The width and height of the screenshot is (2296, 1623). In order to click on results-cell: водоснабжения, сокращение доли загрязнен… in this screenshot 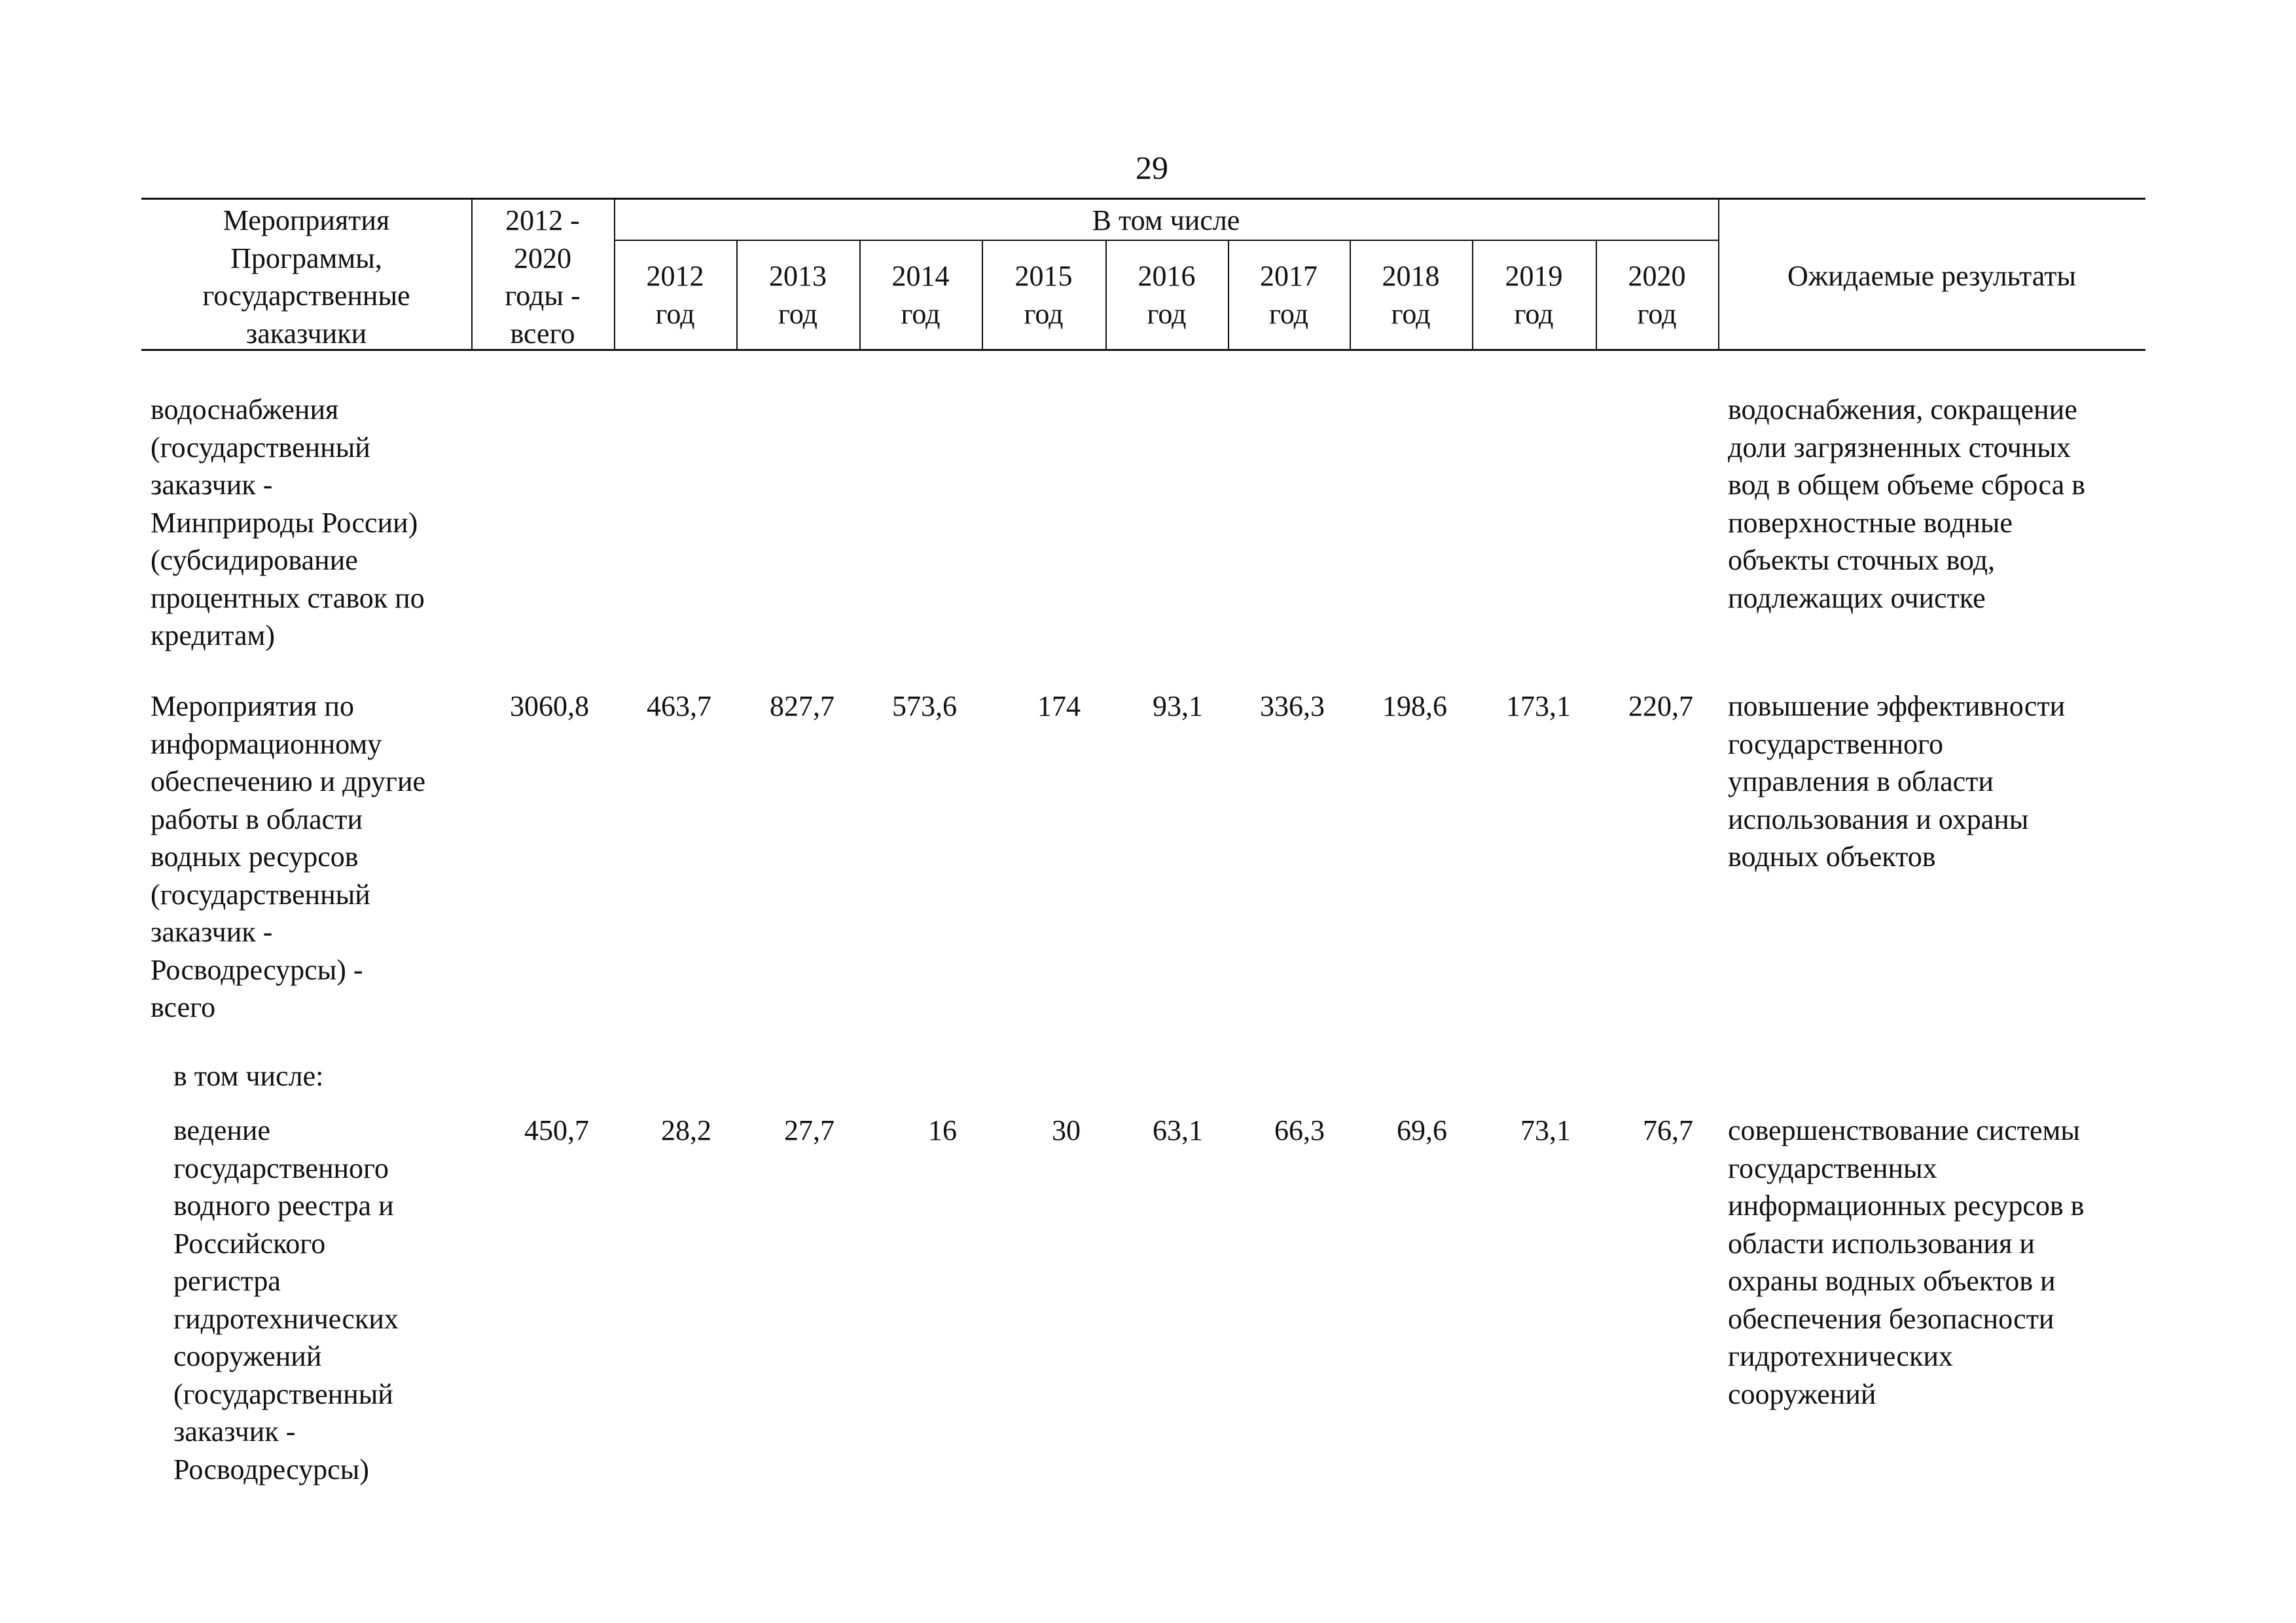, I will do `click(1907, 503)`.